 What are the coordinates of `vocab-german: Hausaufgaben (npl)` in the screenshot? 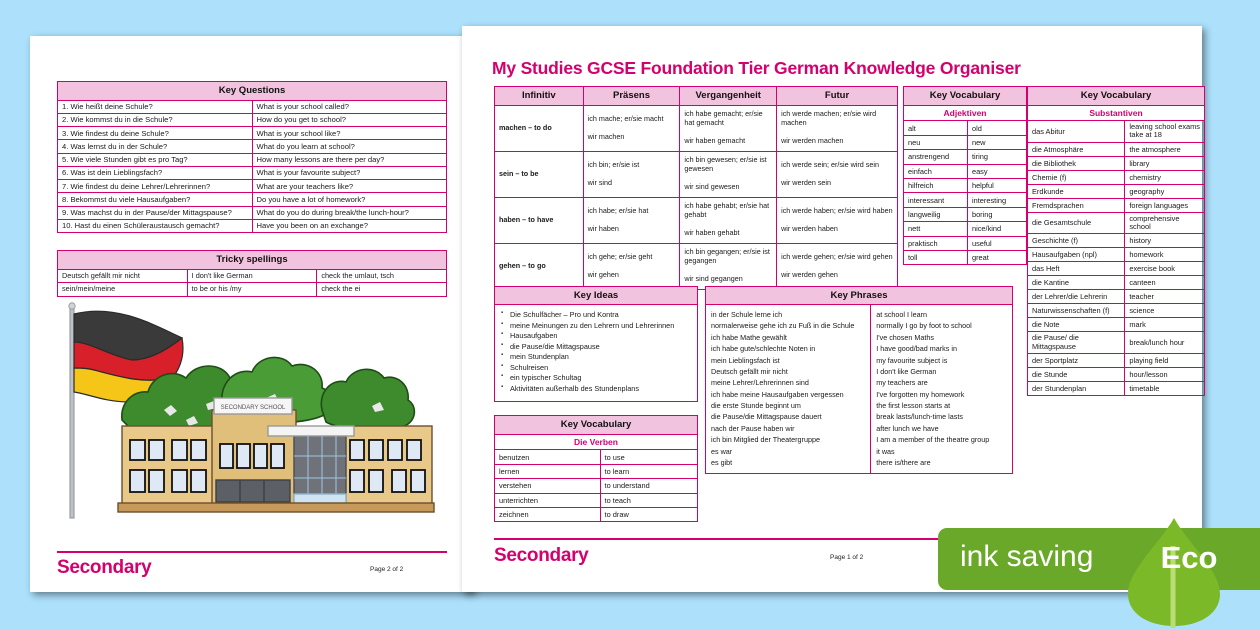 It's located at (1076, 255).